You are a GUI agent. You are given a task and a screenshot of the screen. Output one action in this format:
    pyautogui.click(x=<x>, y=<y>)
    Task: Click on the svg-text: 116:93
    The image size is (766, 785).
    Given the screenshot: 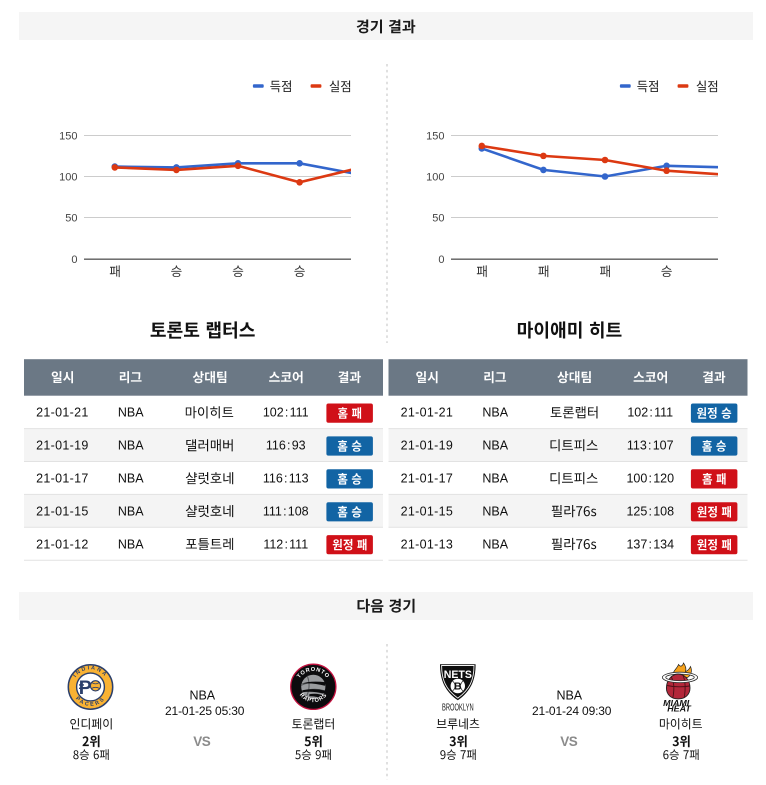 What is the action you would take?
    pyautogui.click(x=286, y=446)
    